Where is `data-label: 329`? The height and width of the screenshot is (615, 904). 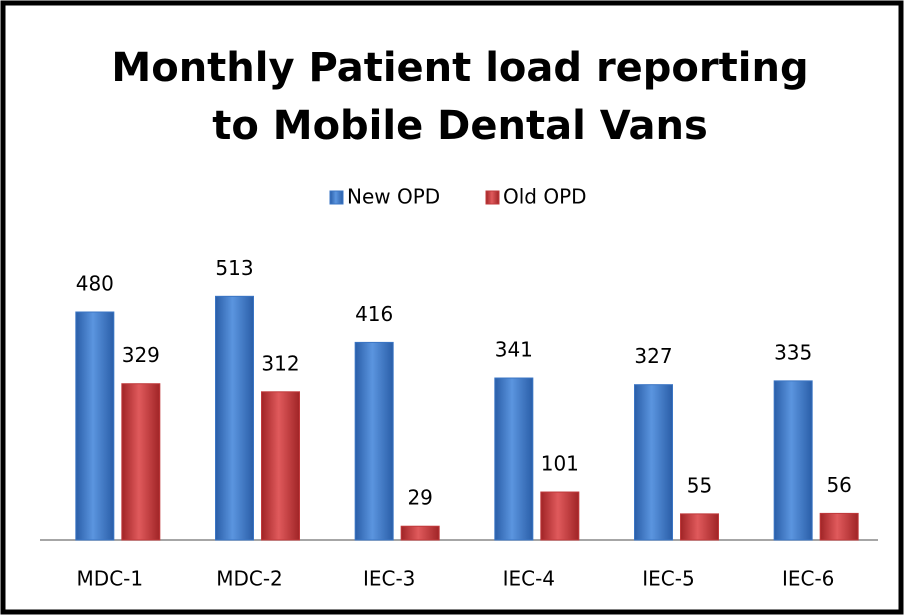
data-label: 329 is located at coordinates (141, 355).